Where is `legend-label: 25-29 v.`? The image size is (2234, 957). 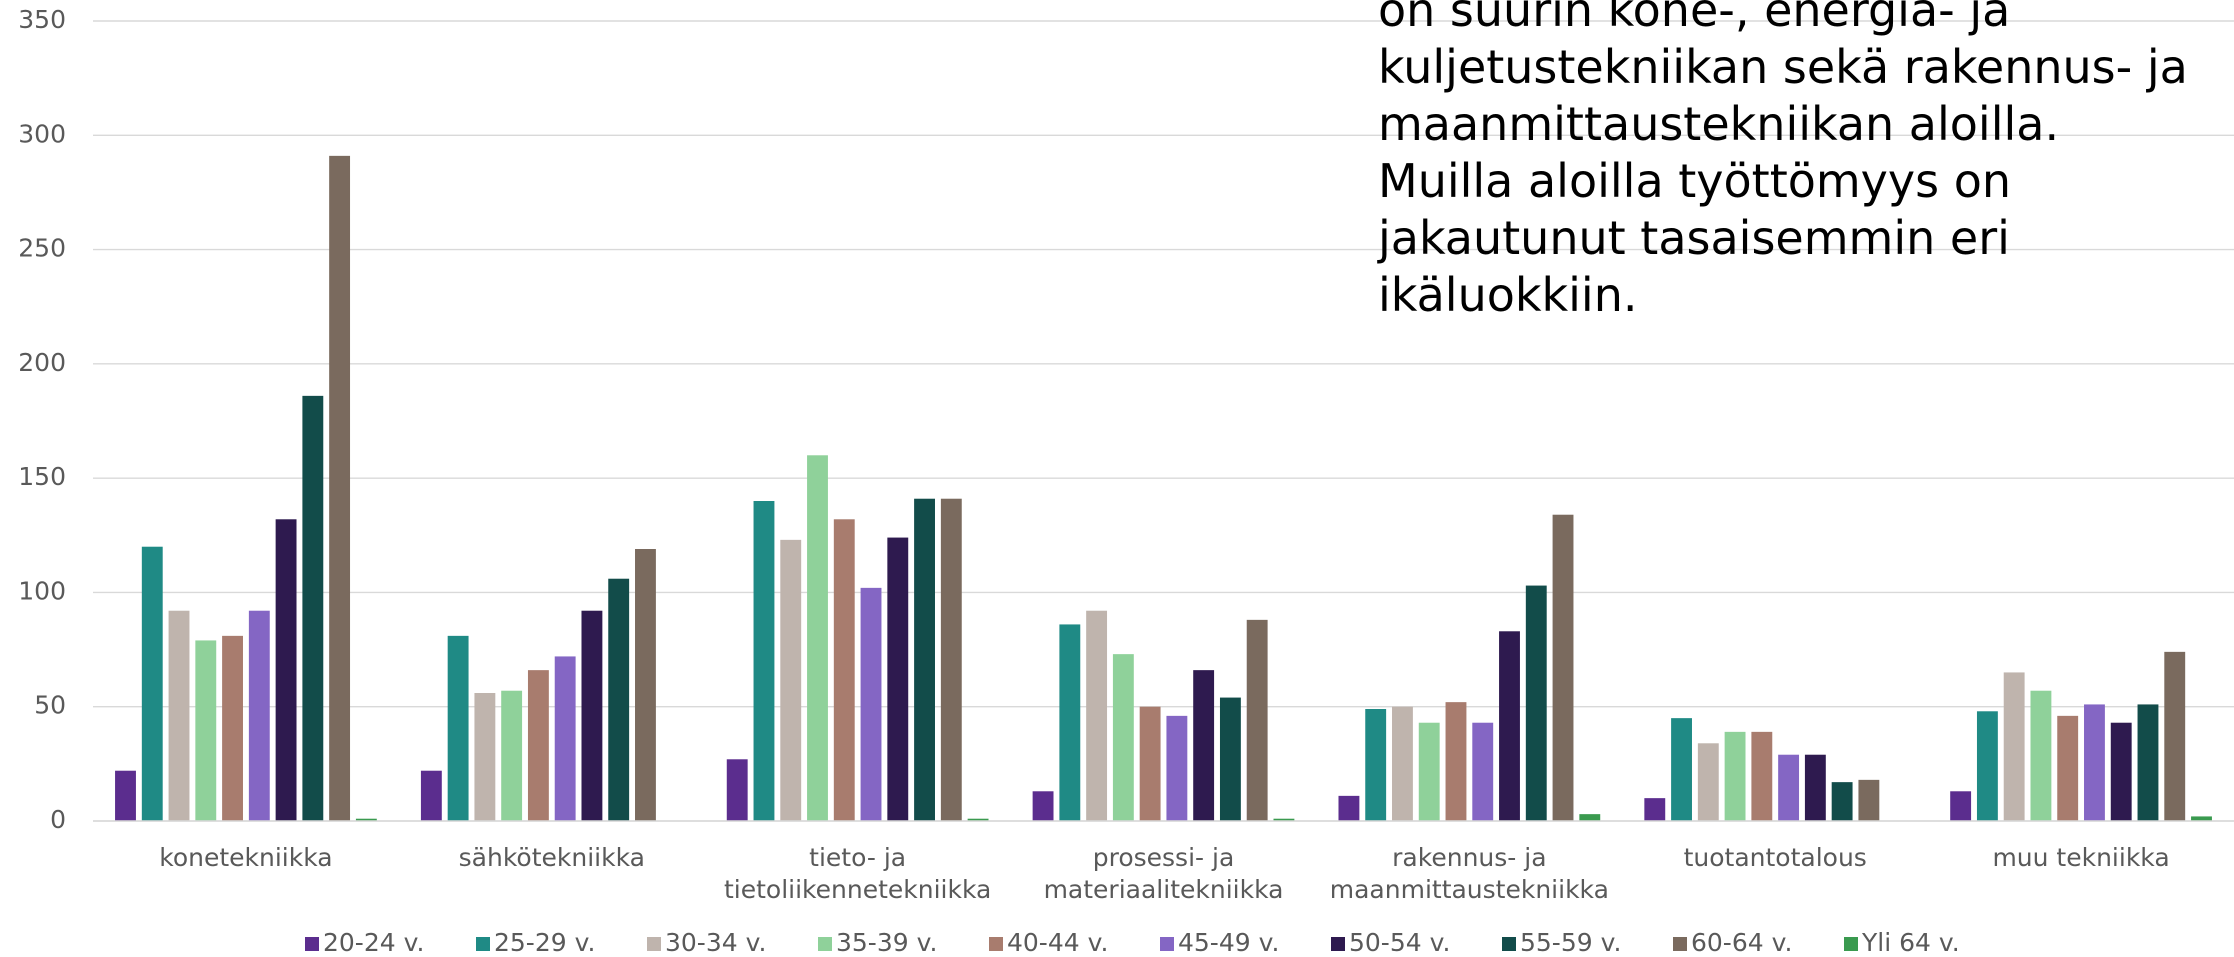
legend-label: 25-29 v. is located at coordinates (544, 942).